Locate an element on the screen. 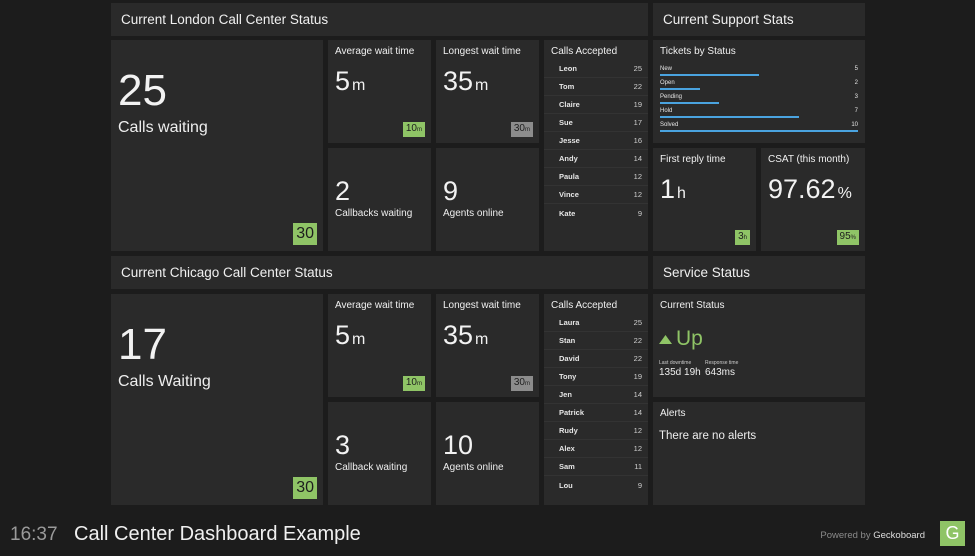 The width and height of the screenshot is (975, 556). ticket-row: Pending 3 is located at coordinates (759, 101).